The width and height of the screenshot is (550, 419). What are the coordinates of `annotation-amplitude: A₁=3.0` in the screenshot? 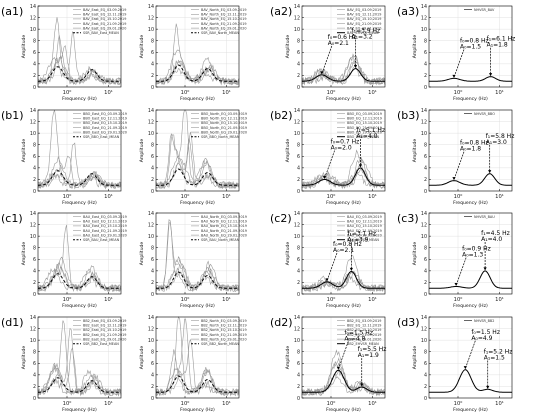 It's located at (496, 142).